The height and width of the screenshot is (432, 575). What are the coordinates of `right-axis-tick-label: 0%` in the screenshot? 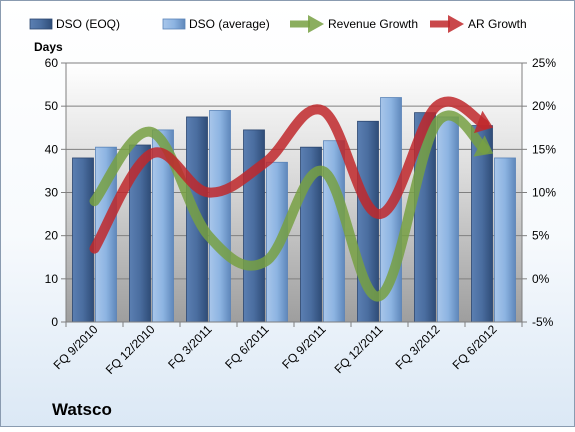 It's located at (541, 279).